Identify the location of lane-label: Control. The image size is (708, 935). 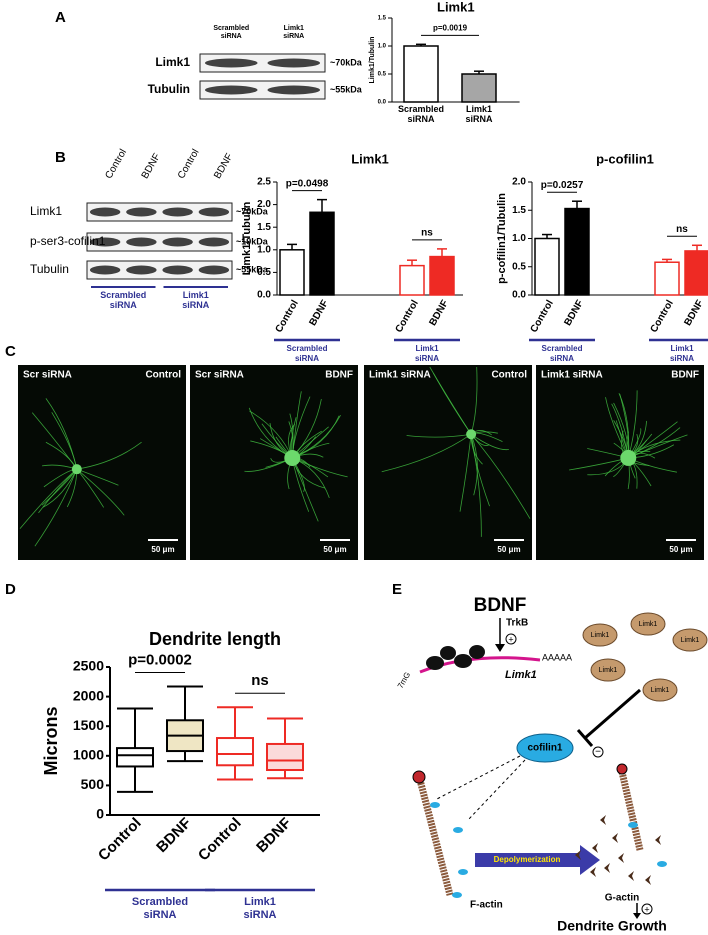
(189, 163).